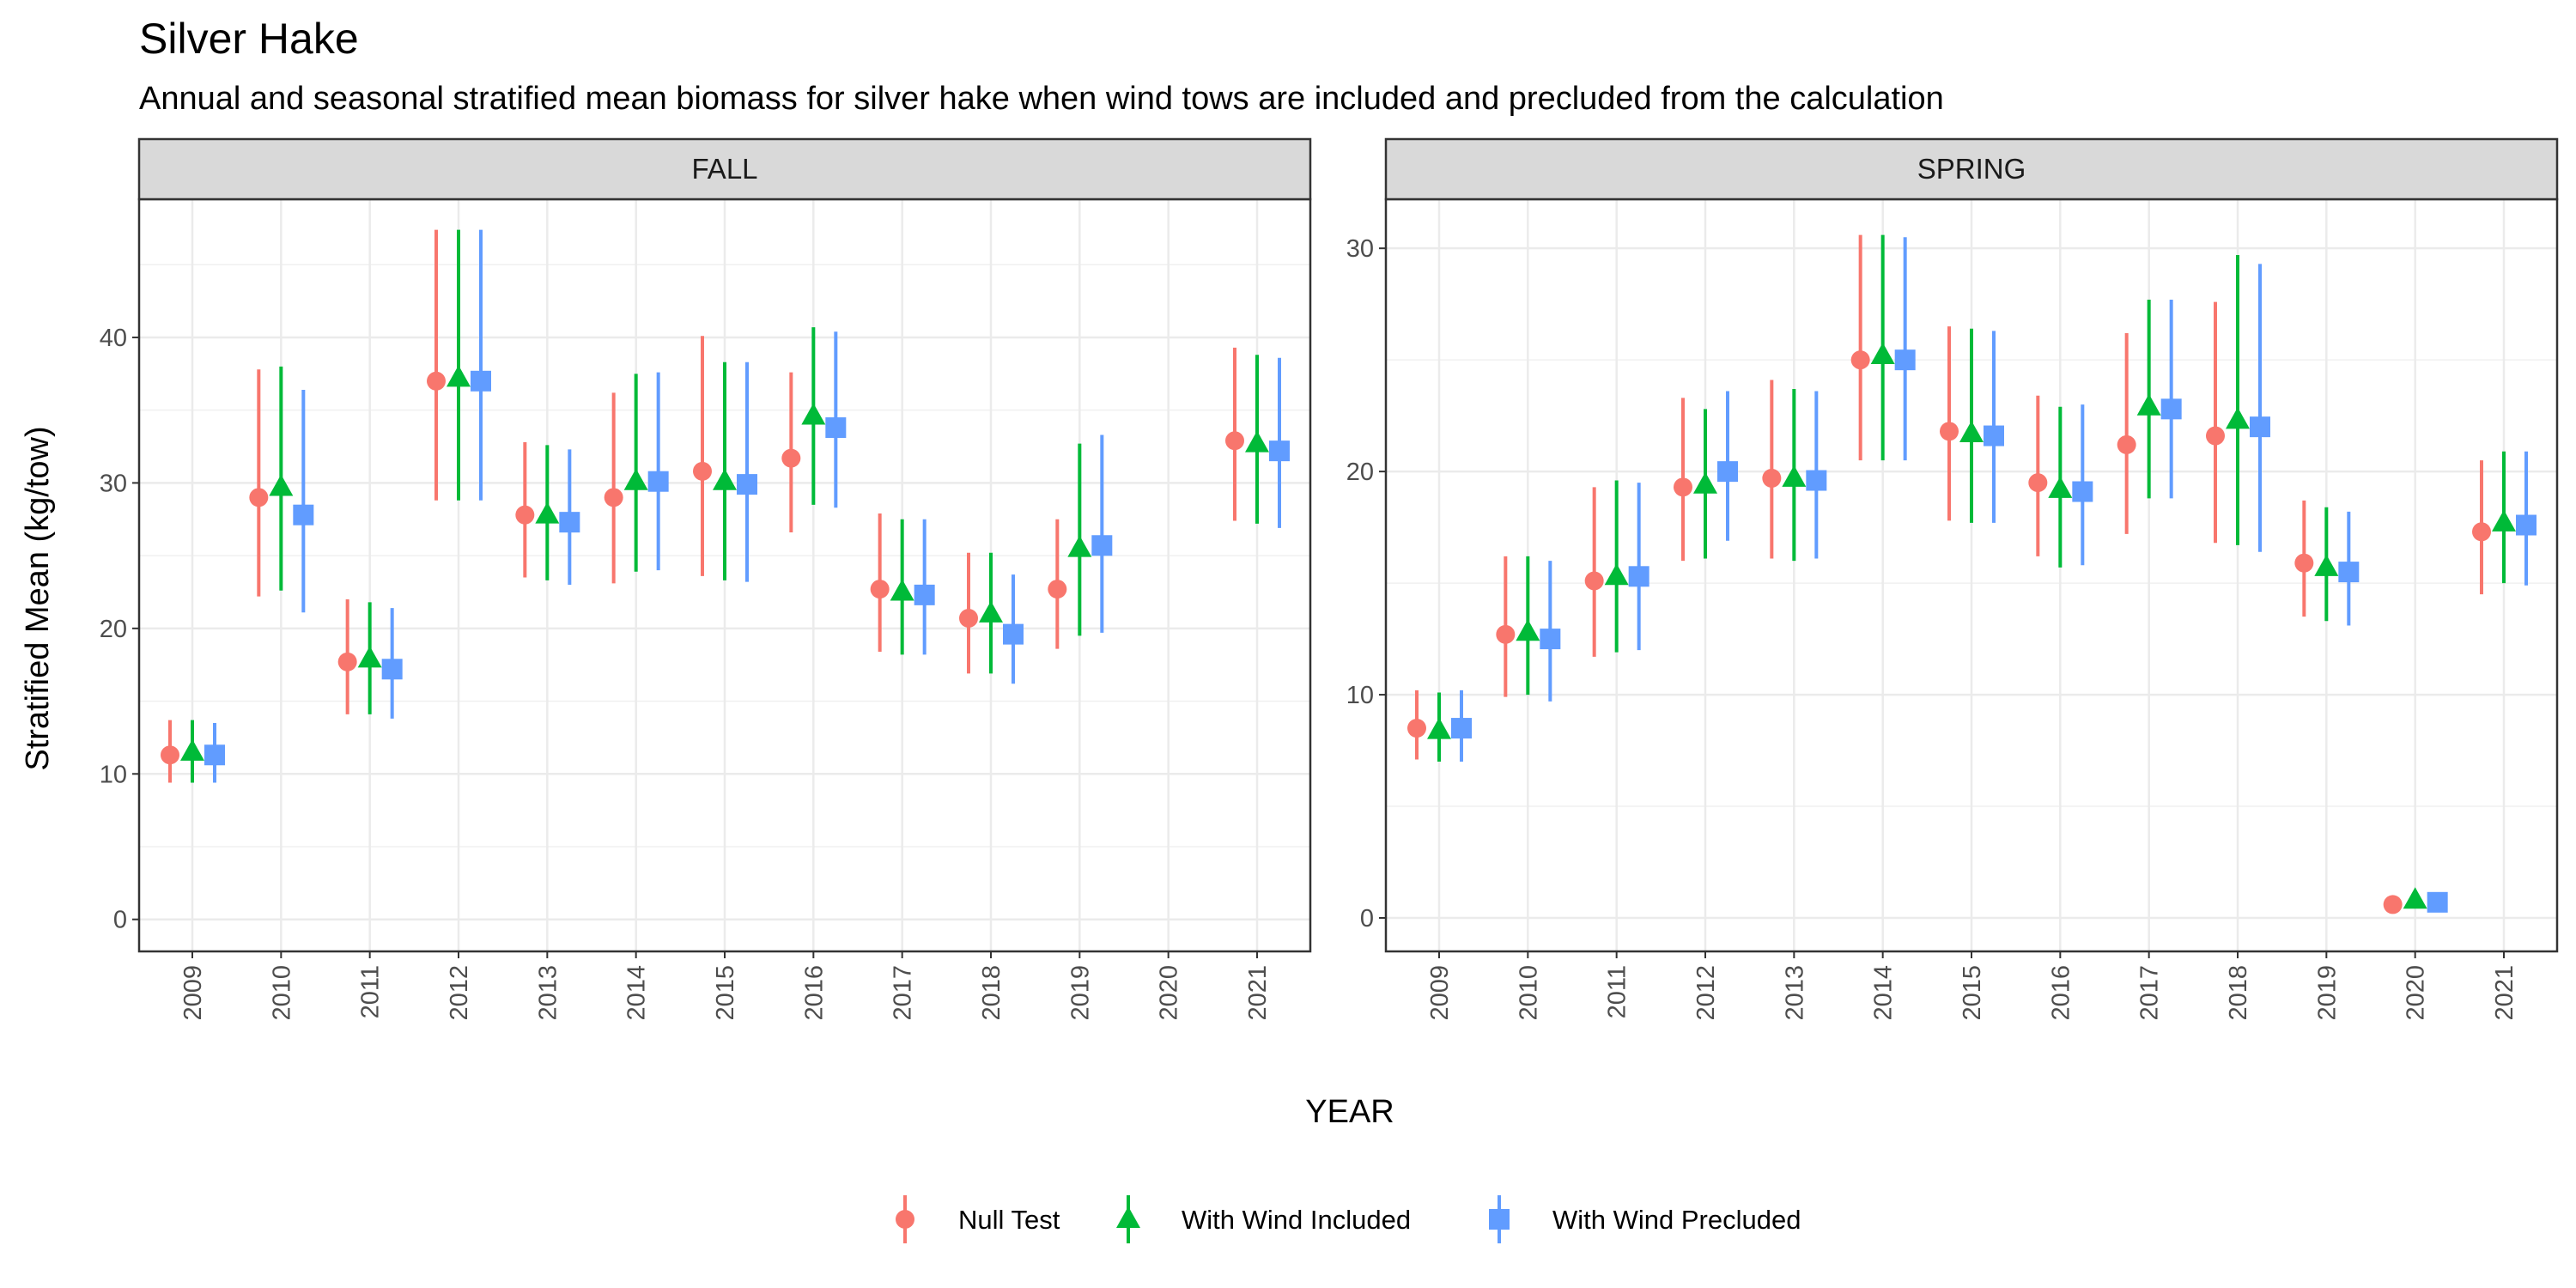  I want to click on legend-label: Null Test, so click(1009, 1220).